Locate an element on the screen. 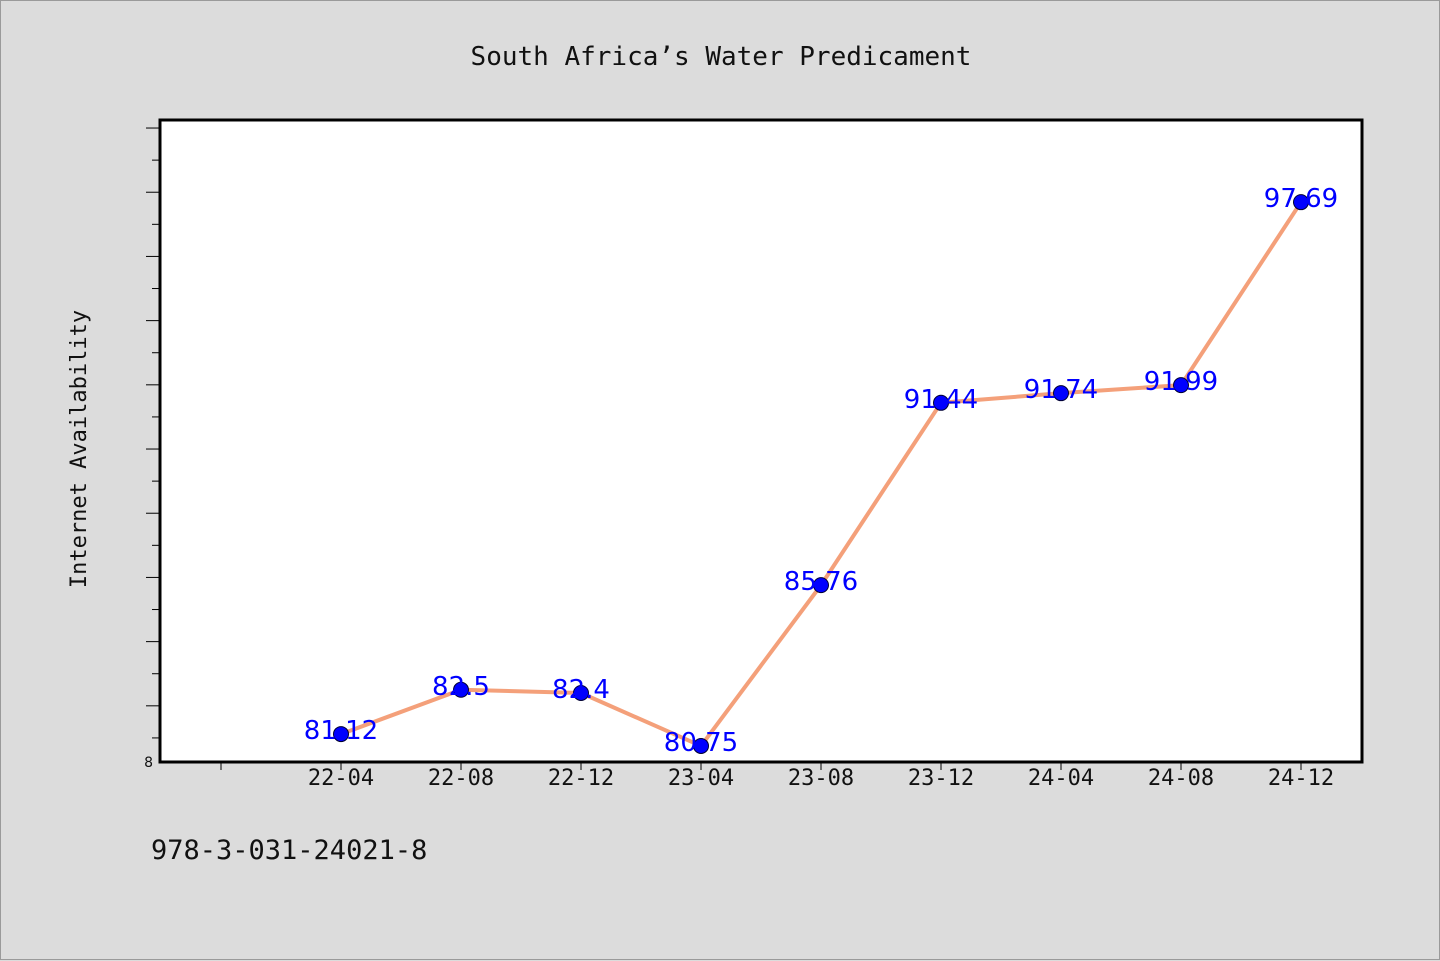  data-label: 91.99 is located at coordinates (1181, 382).